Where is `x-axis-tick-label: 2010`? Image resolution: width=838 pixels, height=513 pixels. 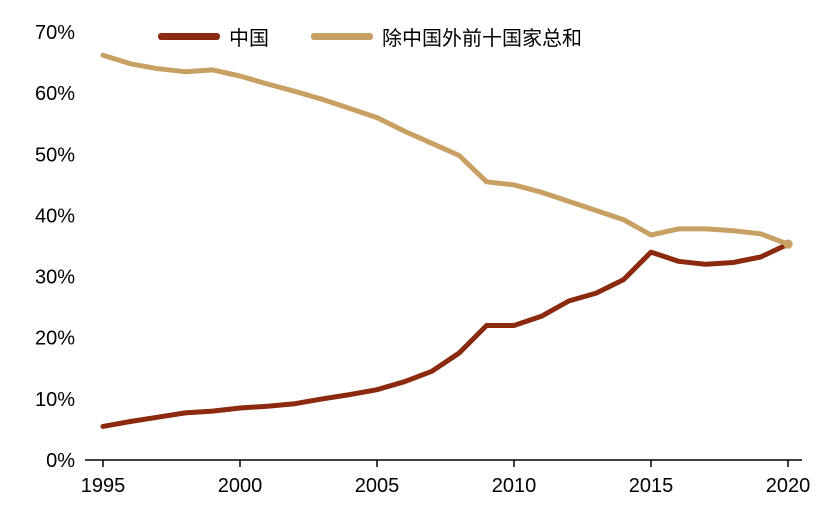 x-axis-tick-label: 2010 is located at coordinates (514, 486).